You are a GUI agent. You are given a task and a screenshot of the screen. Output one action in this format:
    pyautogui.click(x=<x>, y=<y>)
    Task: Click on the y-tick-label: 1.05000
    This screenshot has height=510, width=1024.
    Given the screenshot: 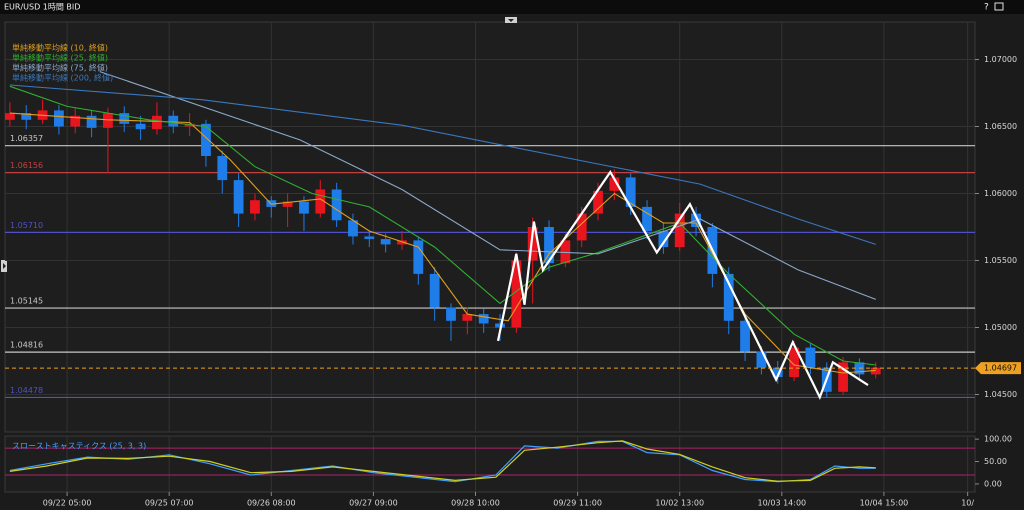 What is the action you would take?
    pyautogui.click(x=1000, y=327)
    